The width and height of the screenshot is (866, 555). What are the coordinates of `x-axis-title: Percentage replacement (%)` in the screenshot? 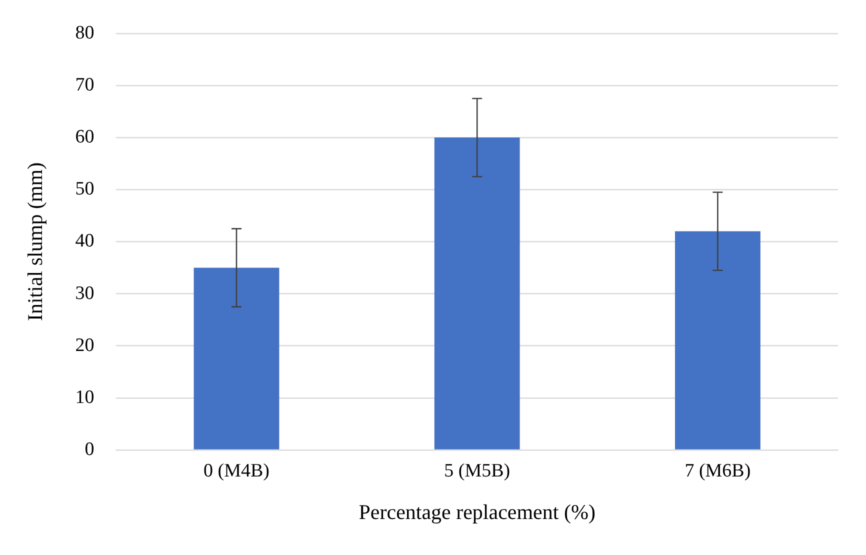 It's located at (477, 512).